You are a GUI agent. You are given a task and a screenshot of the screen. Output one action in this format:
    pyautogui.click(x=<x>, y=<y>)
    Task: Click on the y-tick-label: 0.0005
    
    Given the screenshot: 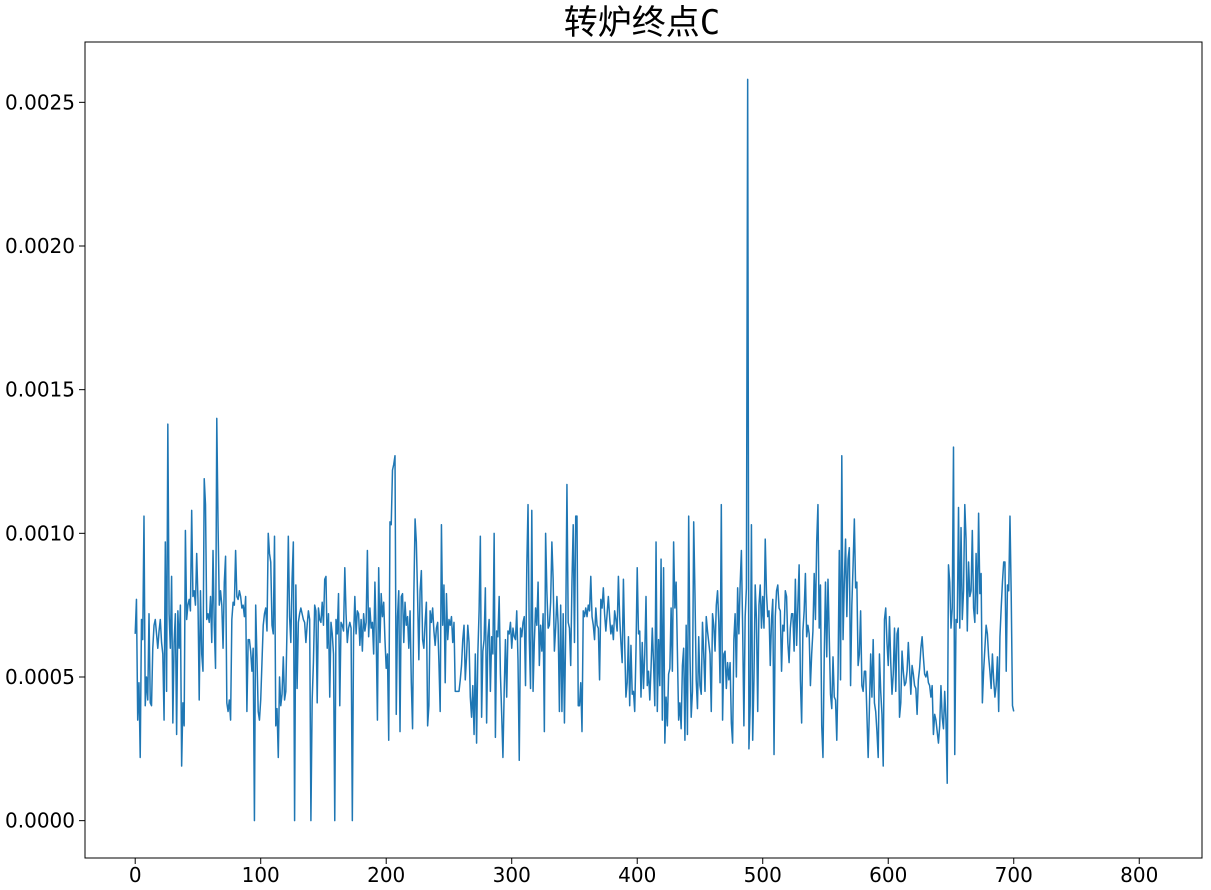 What is the action you would take?
    pyautogui.click(x=40, y=677)
    